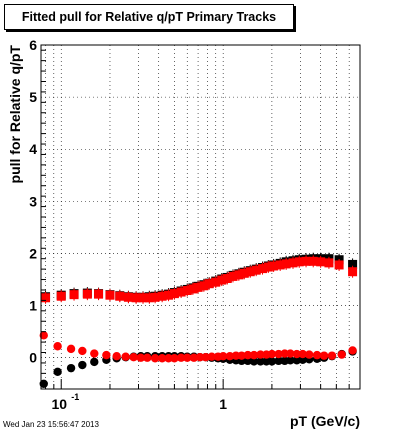  I want to click on y-tick-label: 1, so click(33, 306).